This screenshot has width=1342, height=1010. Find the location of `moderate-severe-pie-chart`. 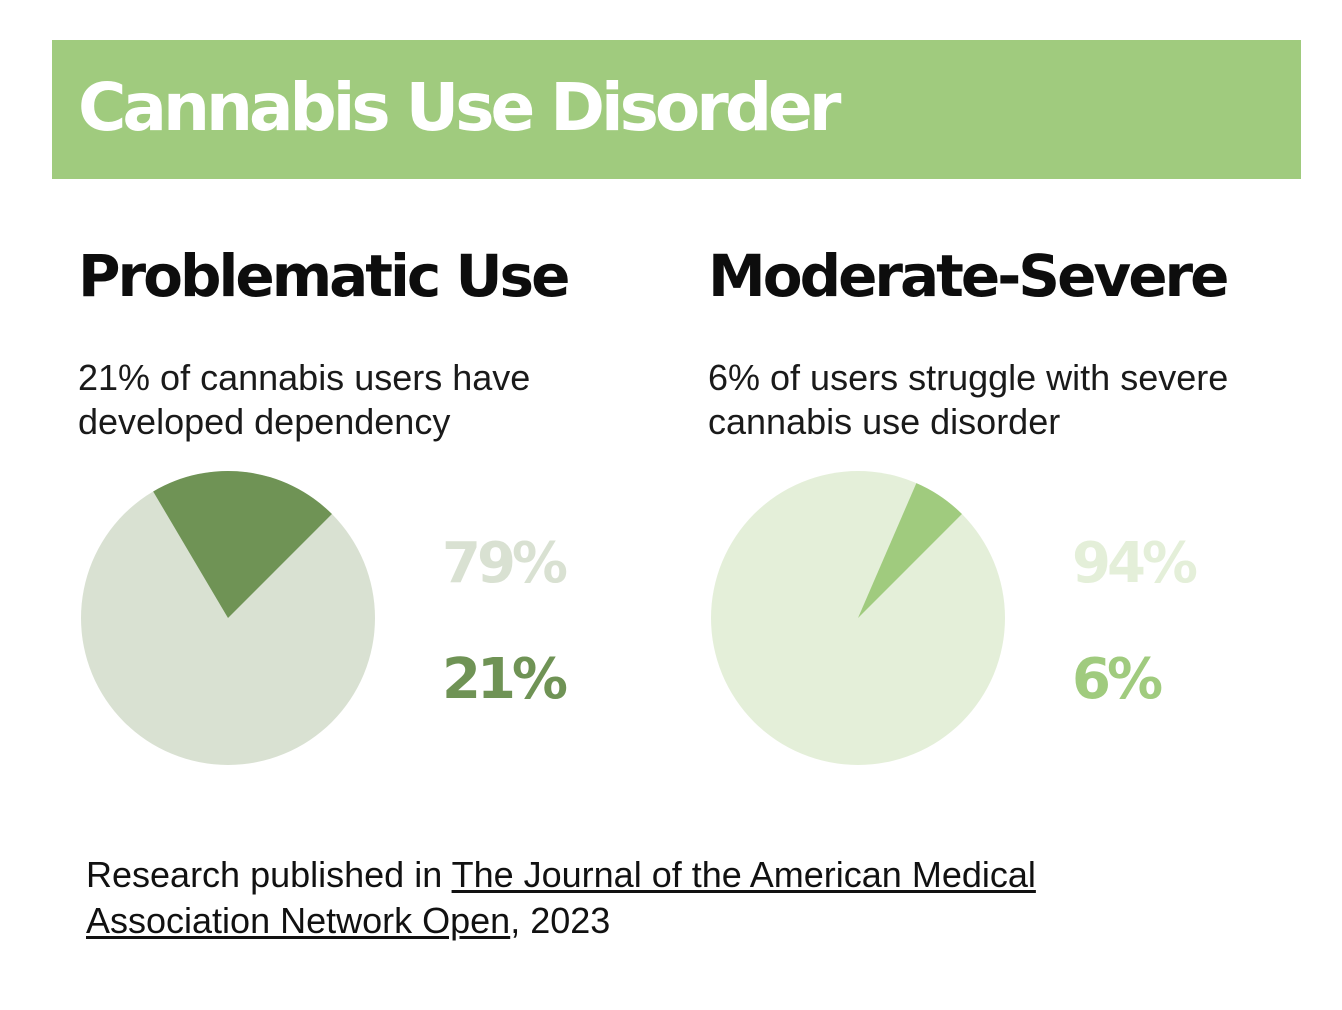

moderate-severe-pie-chart is located at coordinates (858, 618).